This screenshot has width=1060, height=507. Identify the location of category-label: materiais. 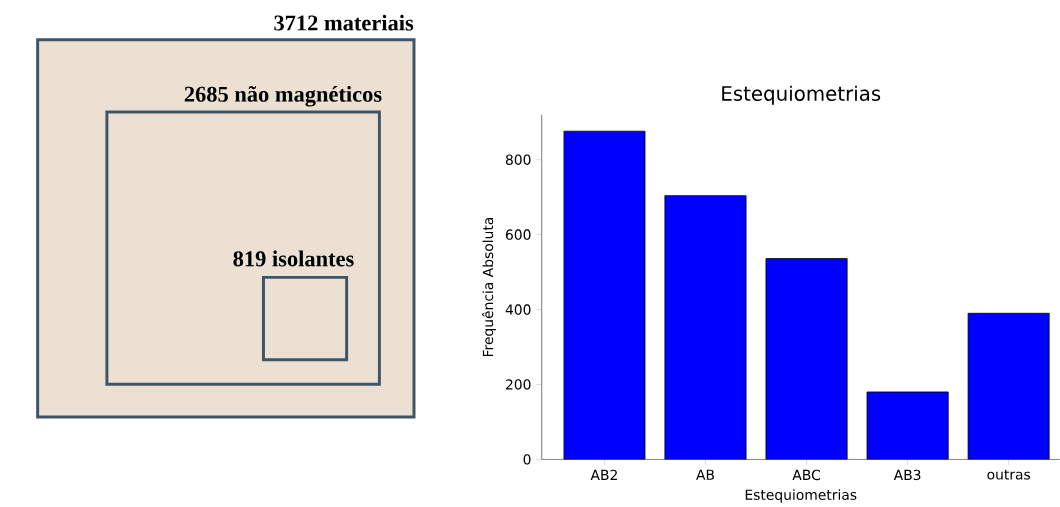
(369, 22).